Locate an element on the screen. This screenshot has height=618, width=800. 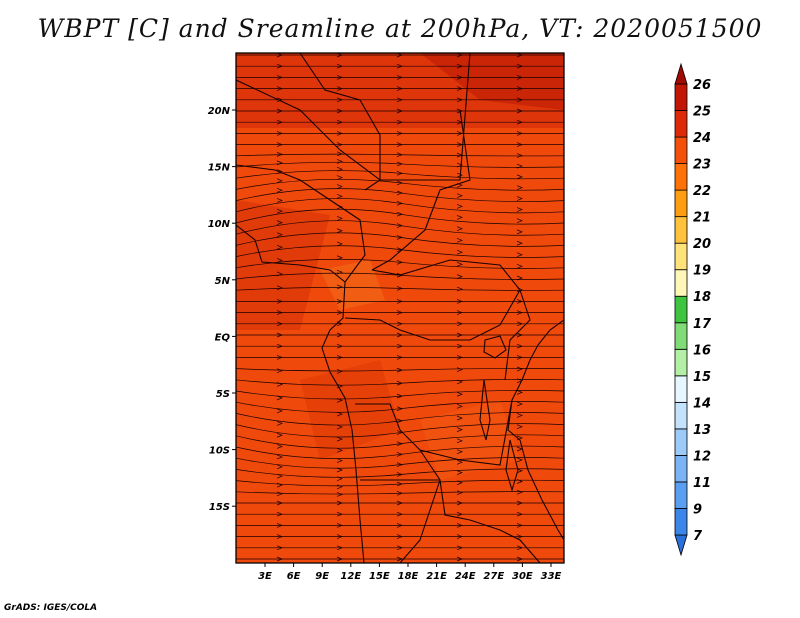
colorbar-label: 23 is located at coordinates (702, 165).